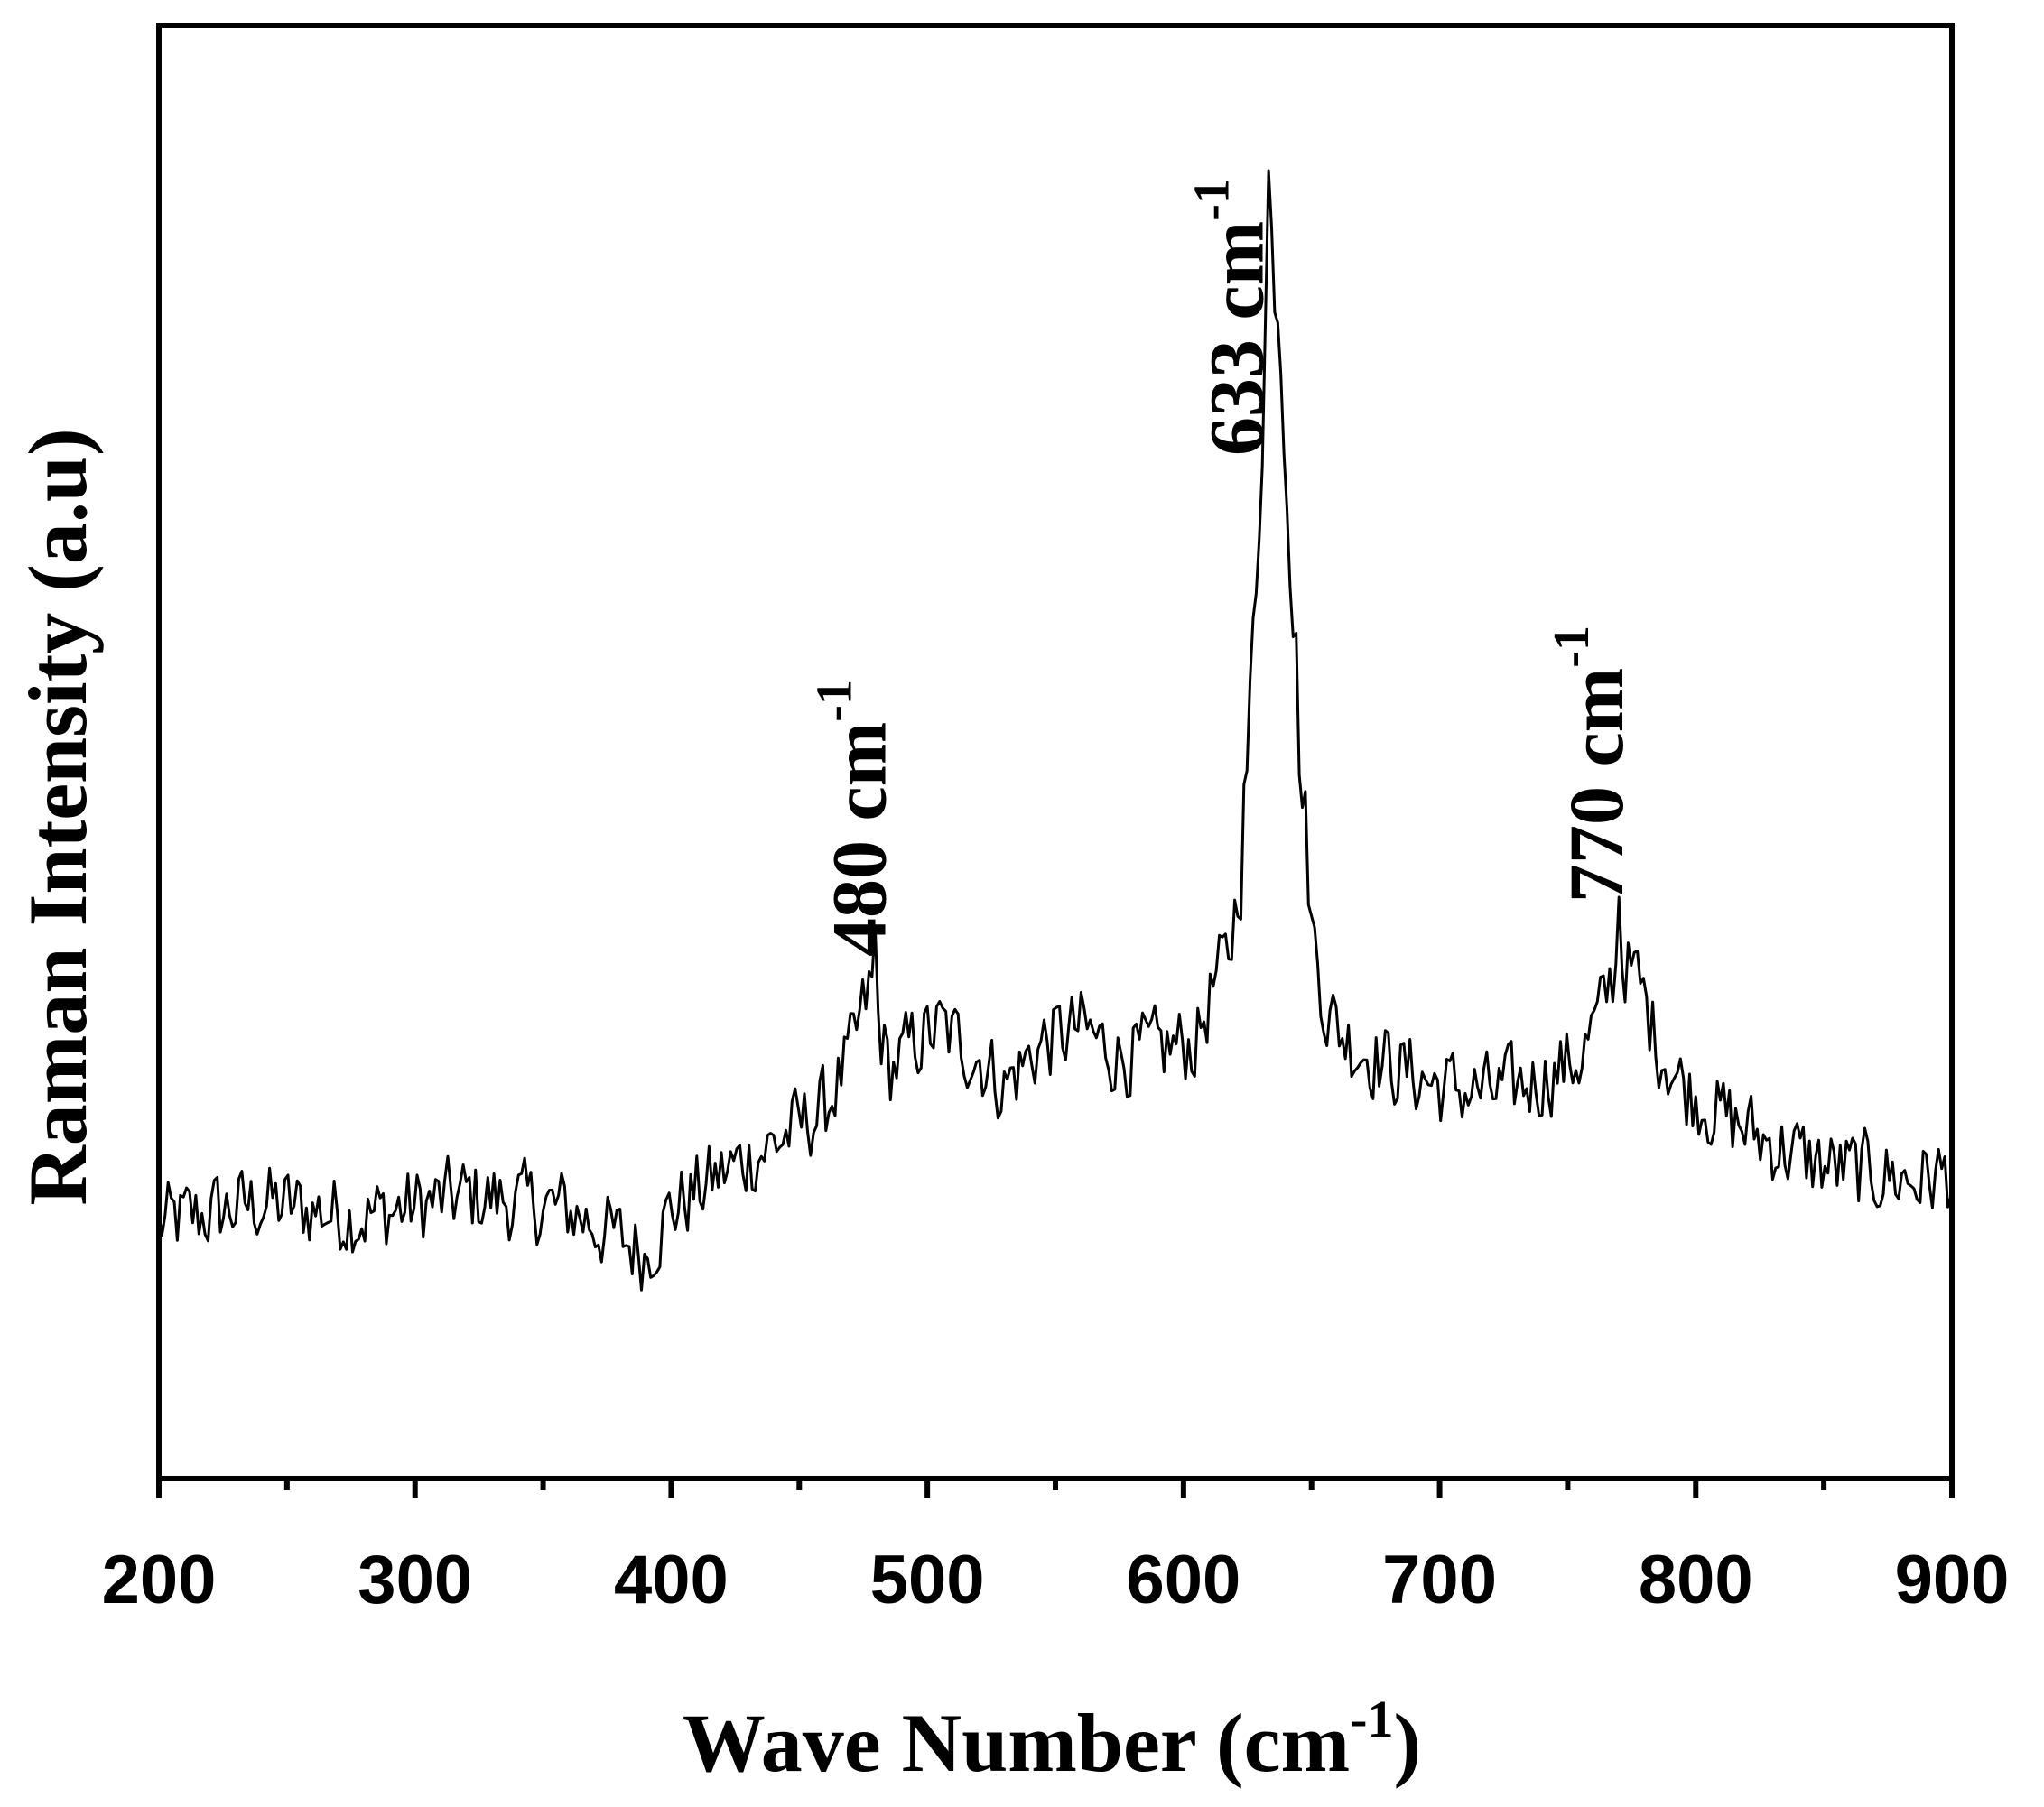 The image size is (2044, 1807). What do you see at coordinates (1952, 1580) in the screenshot?
I see `x-tick-label: 900` at bounding box center [1952, 1580].